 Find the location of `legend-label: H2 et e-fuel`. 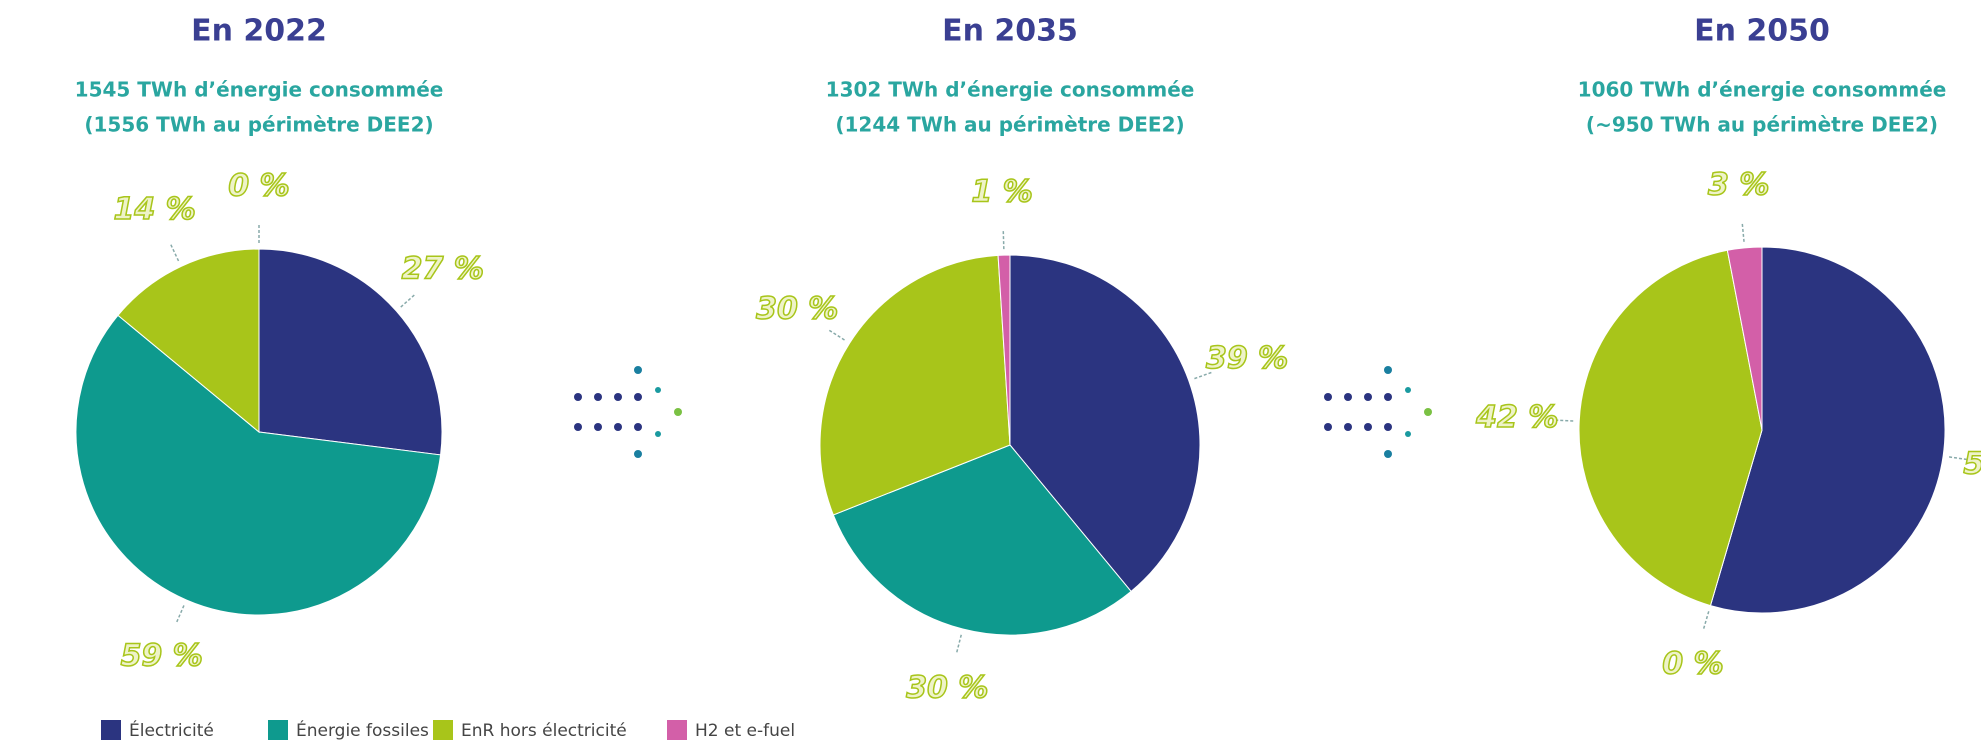

legend-label: H2 et e-fuel is located at coordinates (745, 731).